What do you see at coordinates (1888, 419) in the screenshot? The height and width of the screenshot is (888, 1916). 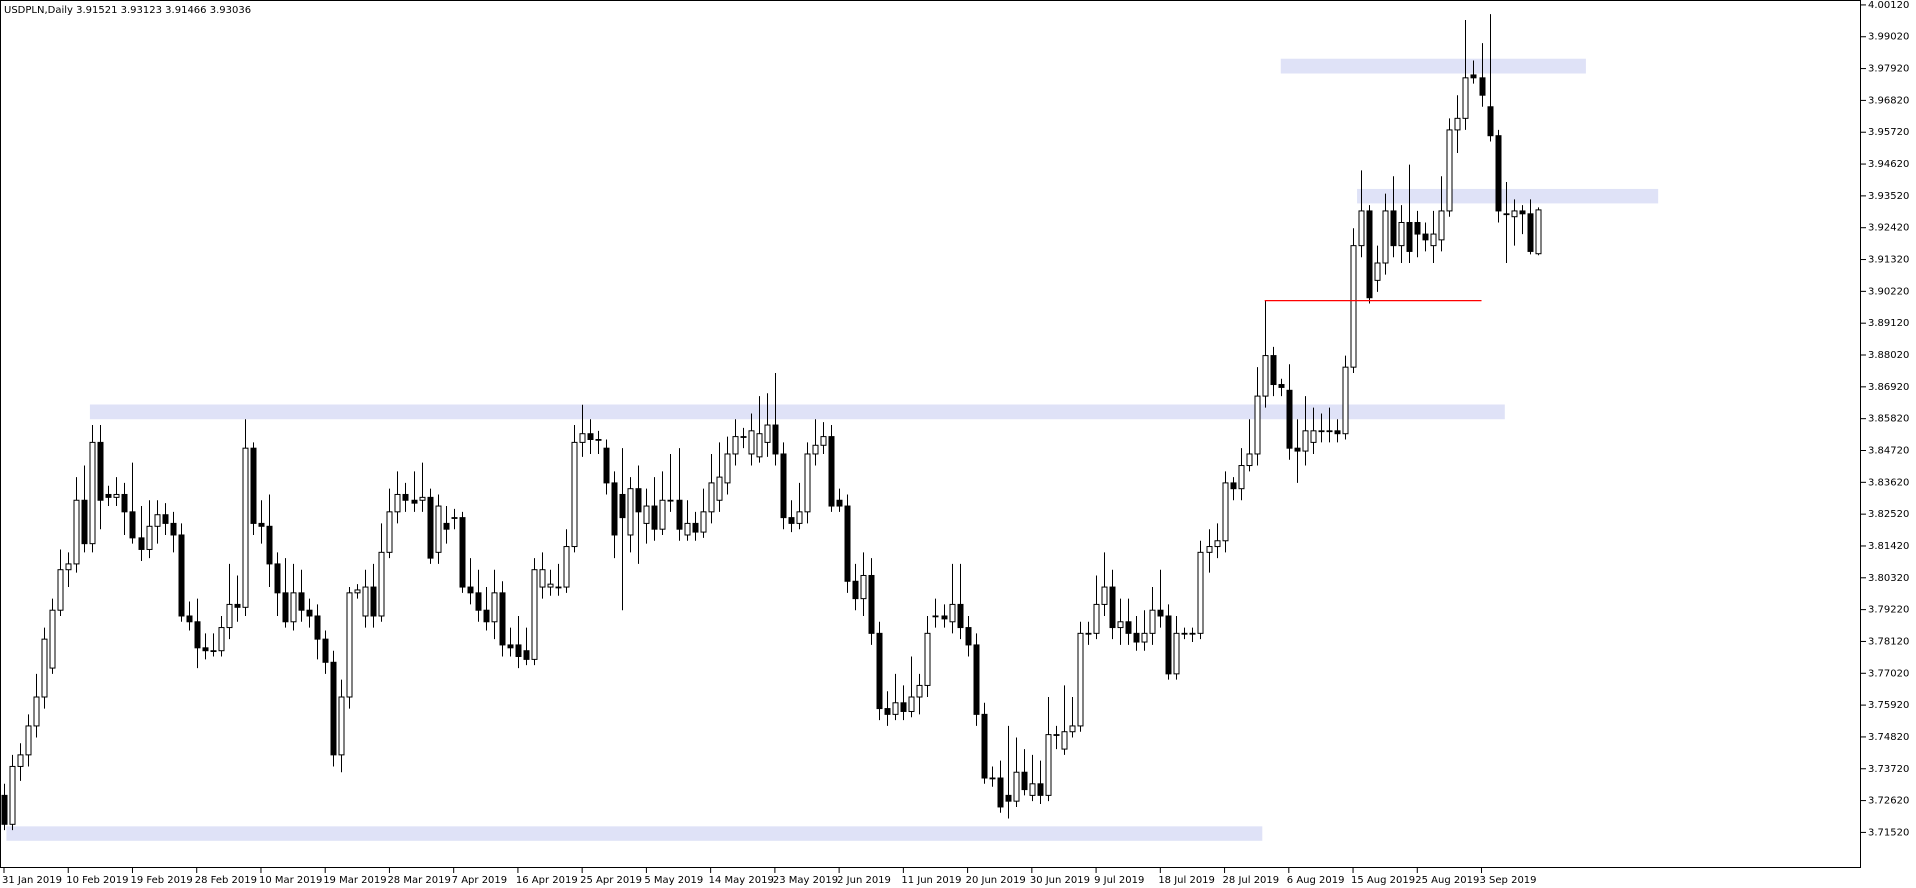 I see `y-tick-label: 3.85820` at bounding box center [1888, 419].